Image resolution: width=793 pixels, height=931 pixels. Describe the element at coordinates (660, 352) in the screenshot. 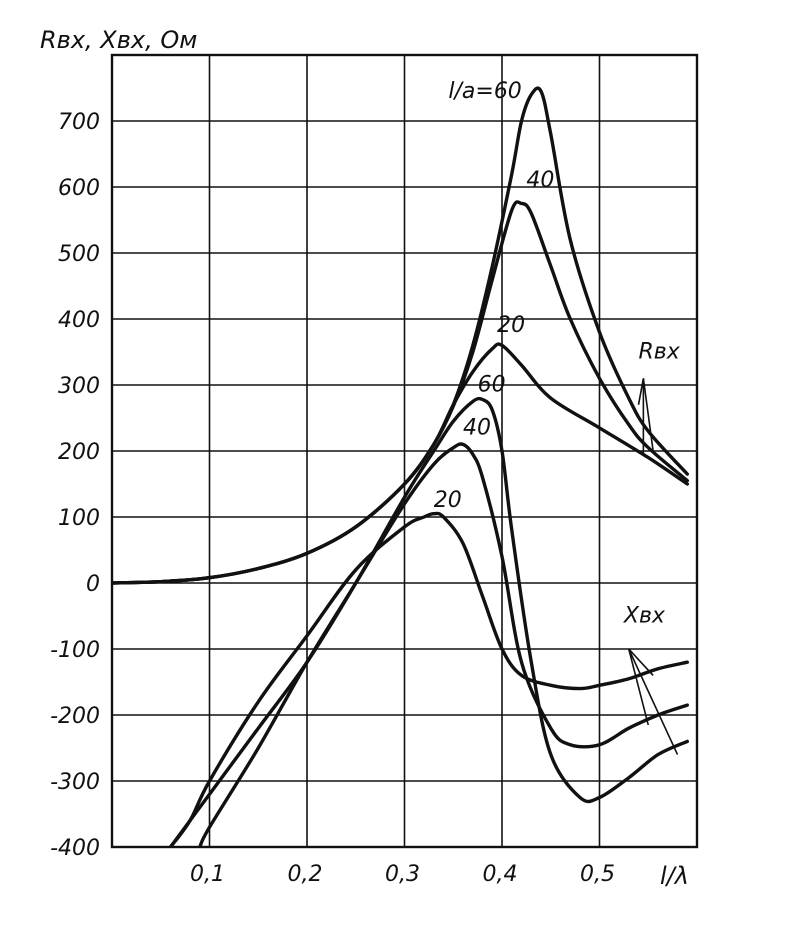

I see `curve-label: Rвх` at that location.